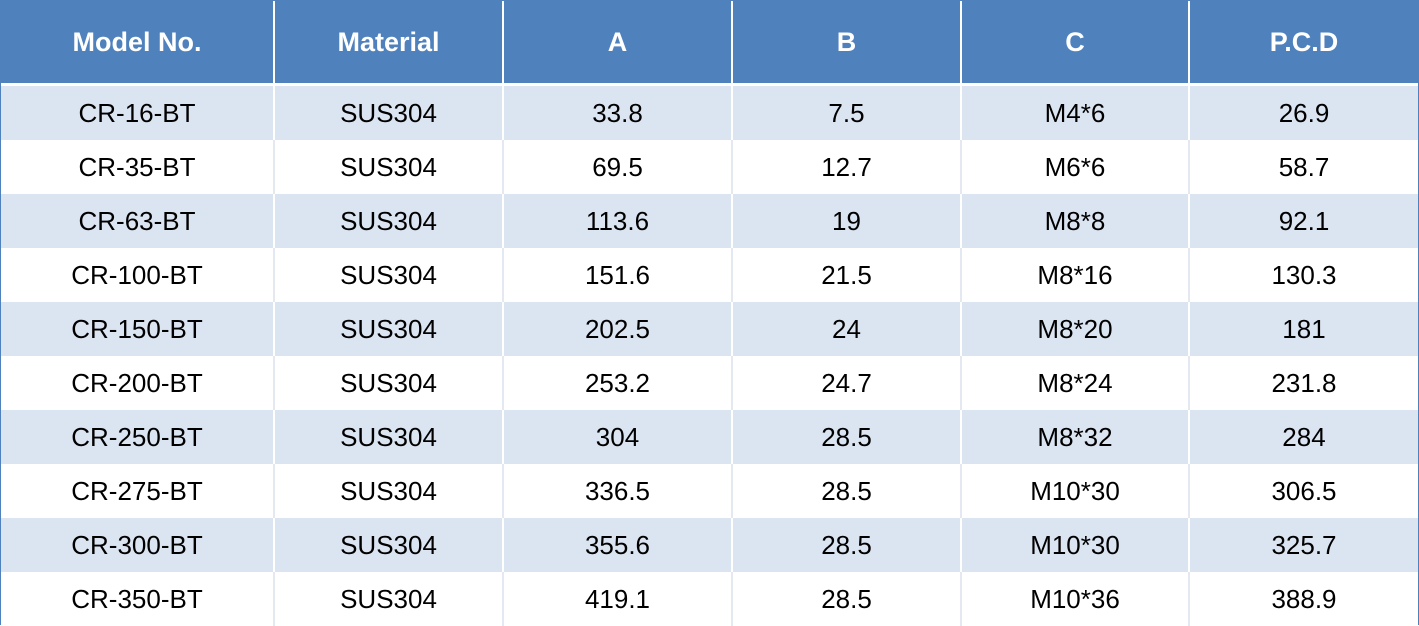 Image resolution: width=1419 pixels, height=626 pixels. Describe the element at coordinates (1303, 329) in the screenshot. I see `cell-pcd: 181` at that location.